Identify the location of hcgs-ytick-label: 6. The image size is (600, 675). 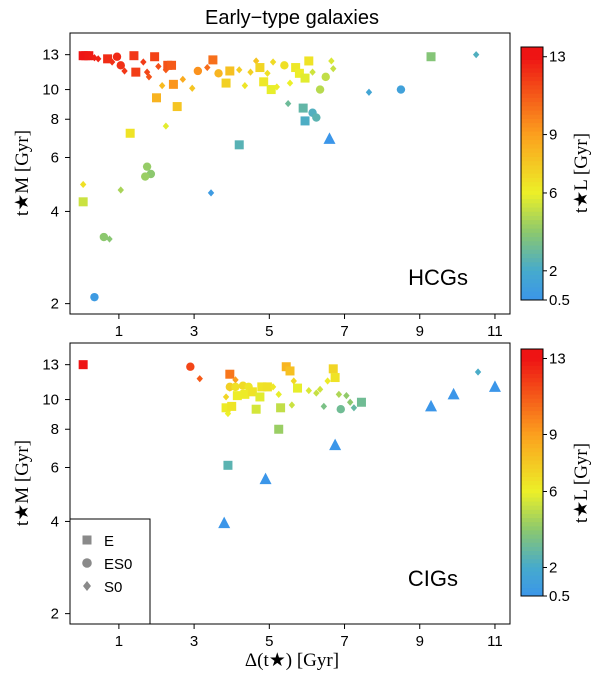
(55, 158).